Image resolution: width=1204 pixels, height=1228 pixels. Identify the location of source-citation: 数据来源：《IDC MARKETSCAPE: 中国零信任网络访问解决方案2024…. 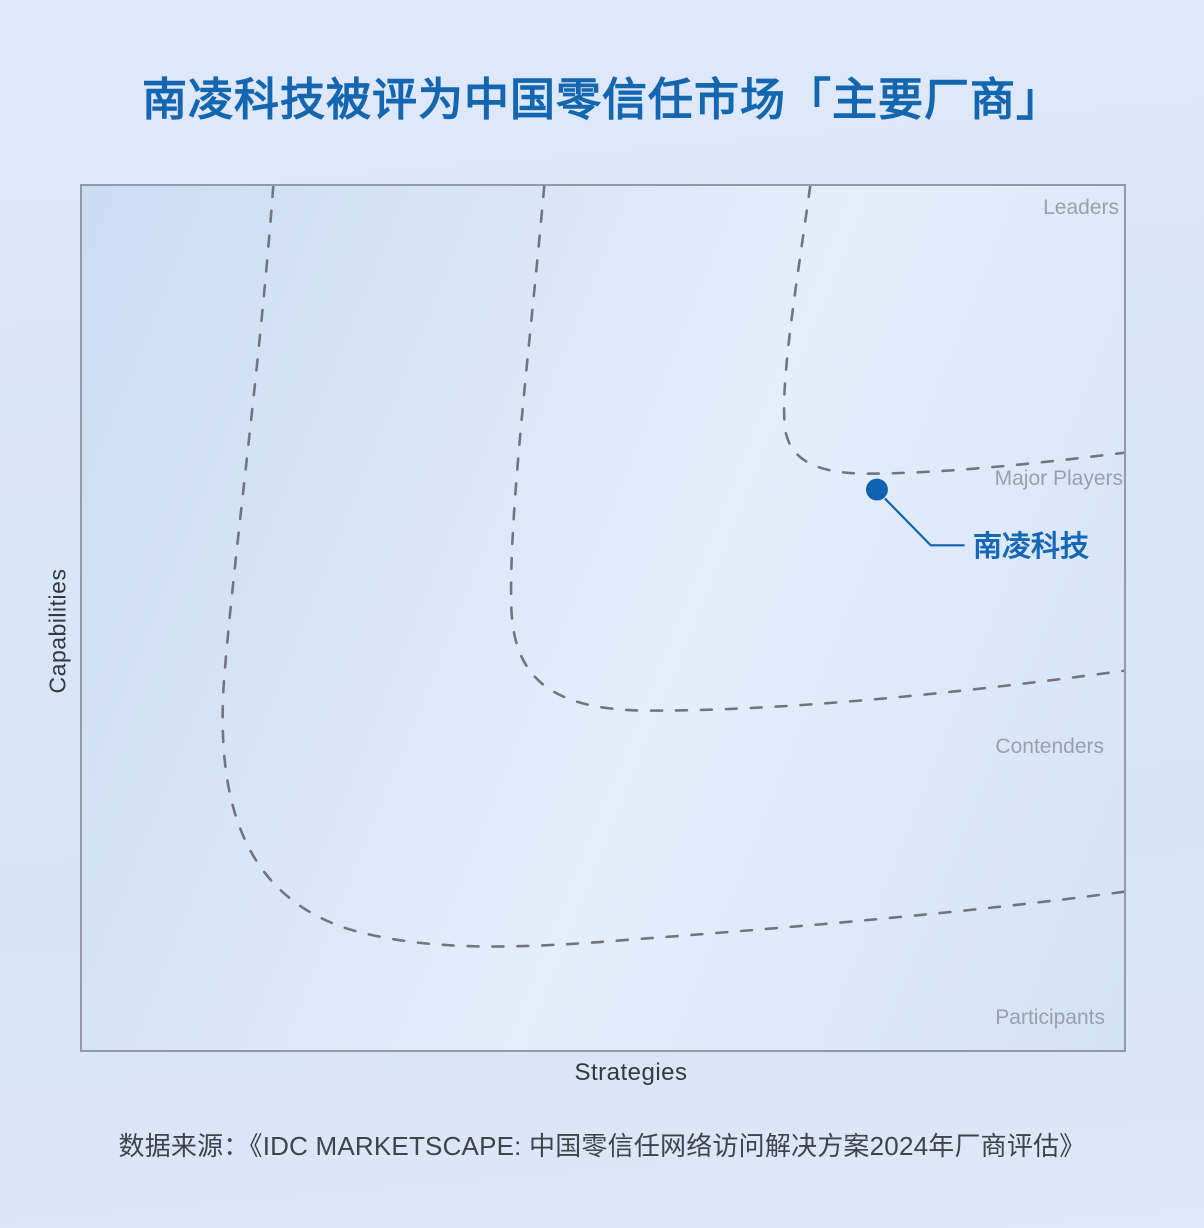
(602, 1146).